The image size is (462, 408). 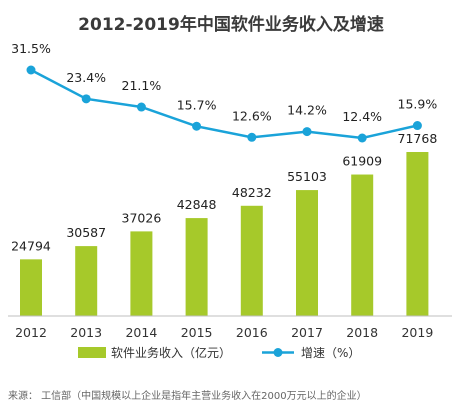 What do you see at coordinates (252, 137) in the screenshot?
I see `growth-point-2016` at bounding box center [252, 137].